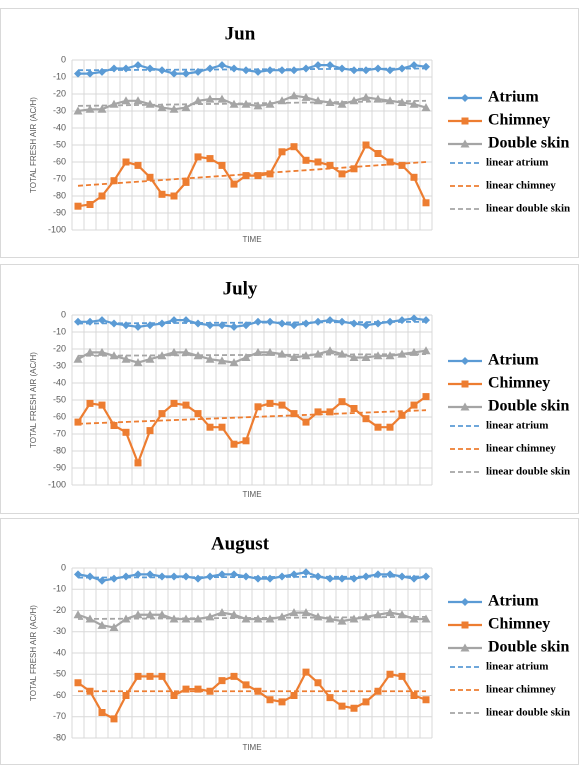  I want to click on chart-title: Jun, so click(240, 33).